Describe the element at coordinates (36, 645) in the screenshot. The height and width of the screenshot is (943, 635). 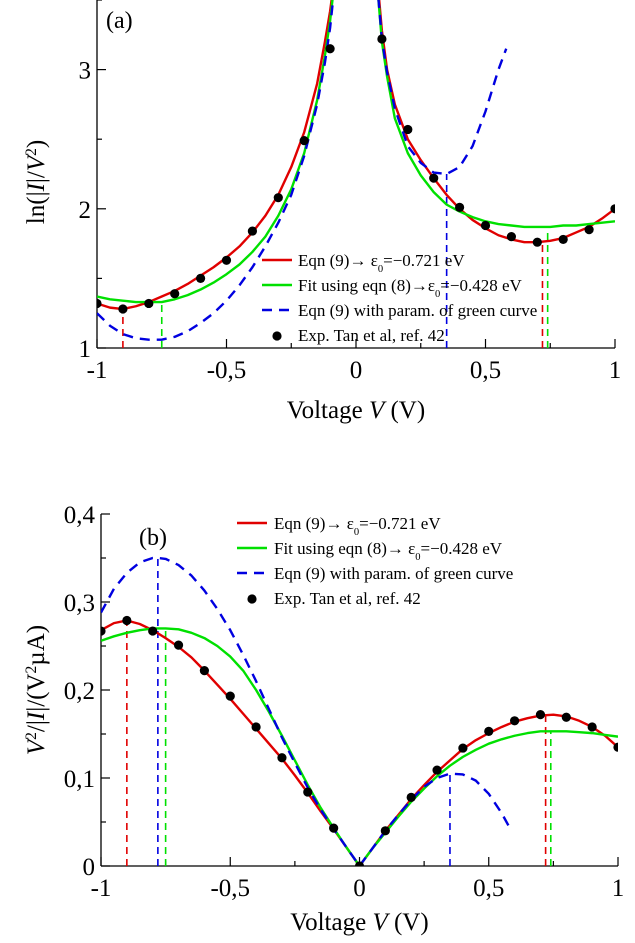
I see `y-axis-title-part: µA)` at that location.